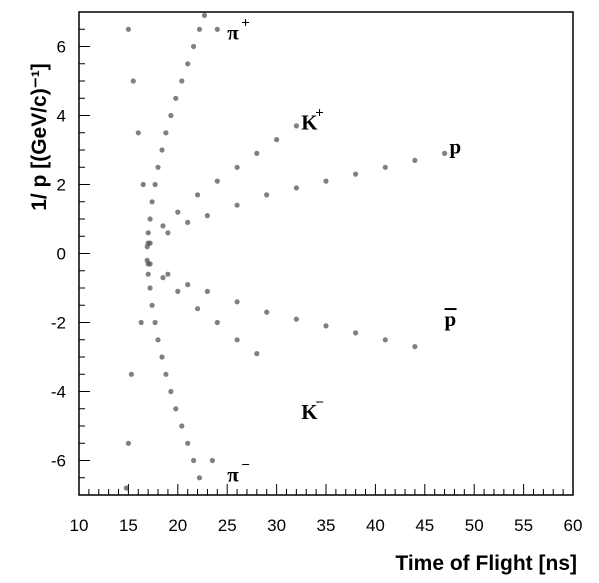 This screenshot has height=583, width=599. What do you see at coordinates (39, 137) in the screenshot?
I see `y-axis-title: 1/ p [(GeV/c)⁻¹]` at bounding box center [39, 137].